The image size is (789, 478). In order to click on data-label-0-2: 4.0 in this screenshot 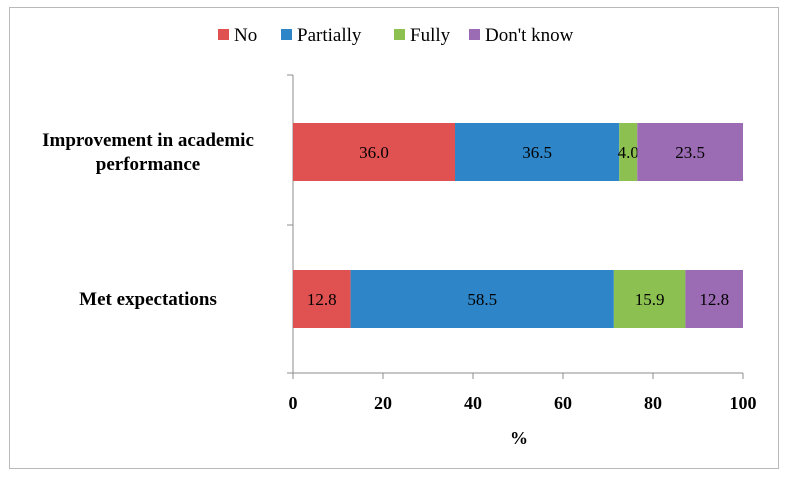, I will do `click(628, 152)`.